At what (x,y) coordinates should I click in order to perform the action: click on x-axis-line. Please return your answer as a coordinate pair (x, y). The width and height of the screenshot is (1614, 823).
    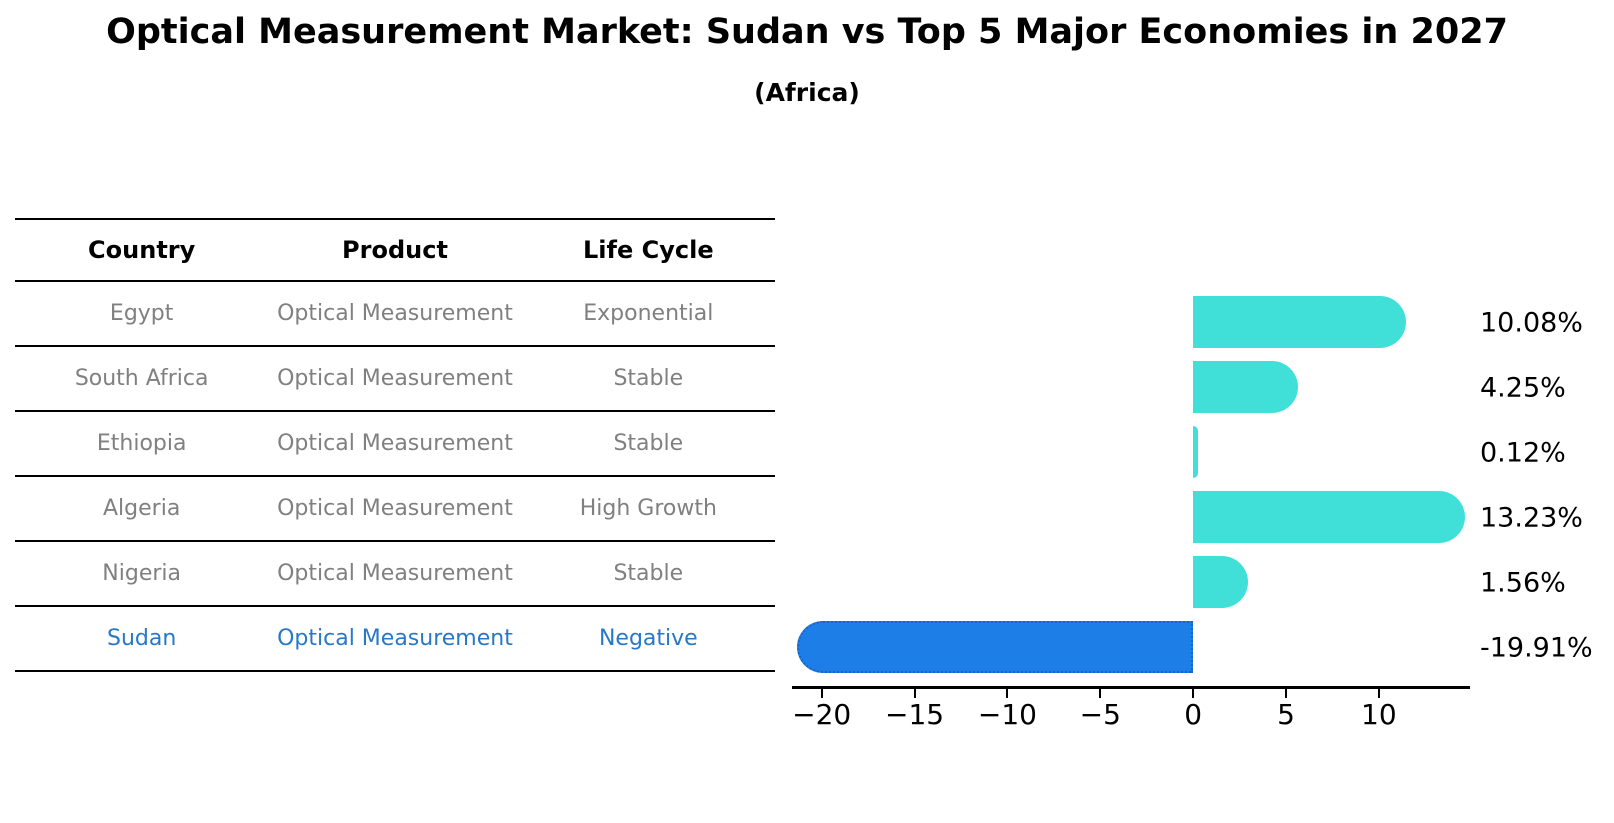
    Looking at the image, I should click on (1131, 687).